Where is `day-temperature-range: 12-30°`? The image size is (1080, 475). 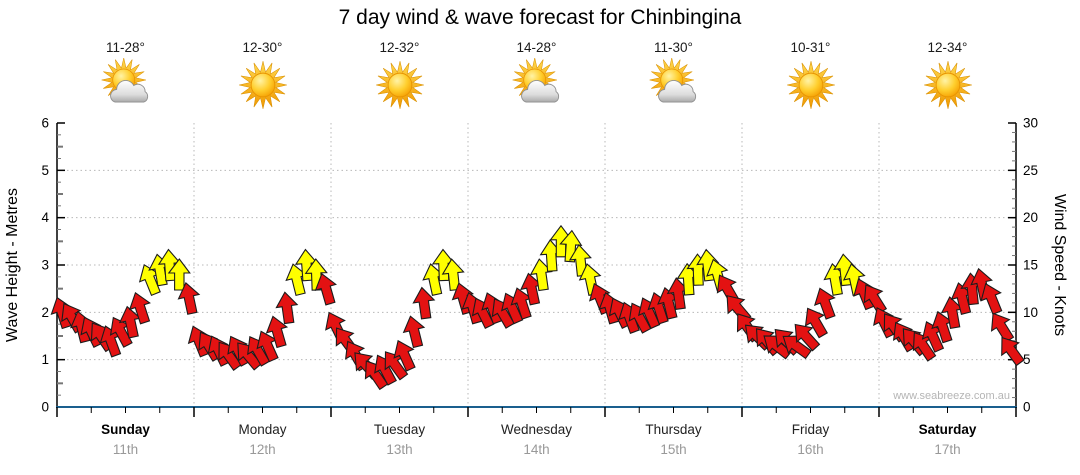
day-temperature-range: 12-30° is located at coordinates (262, 47).